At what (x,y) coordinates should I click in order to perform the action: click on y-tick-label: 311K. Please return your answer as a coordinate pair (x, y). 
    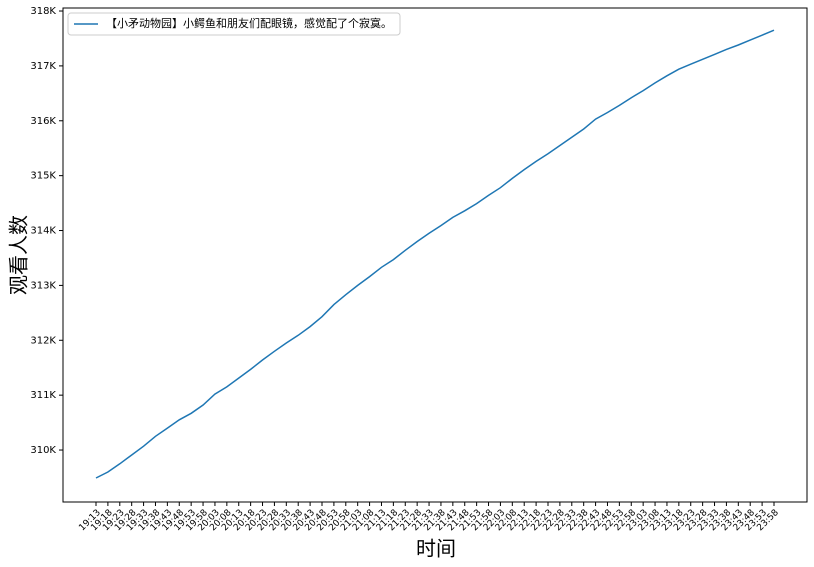
    Looking at the image, I should click on (43, 395).